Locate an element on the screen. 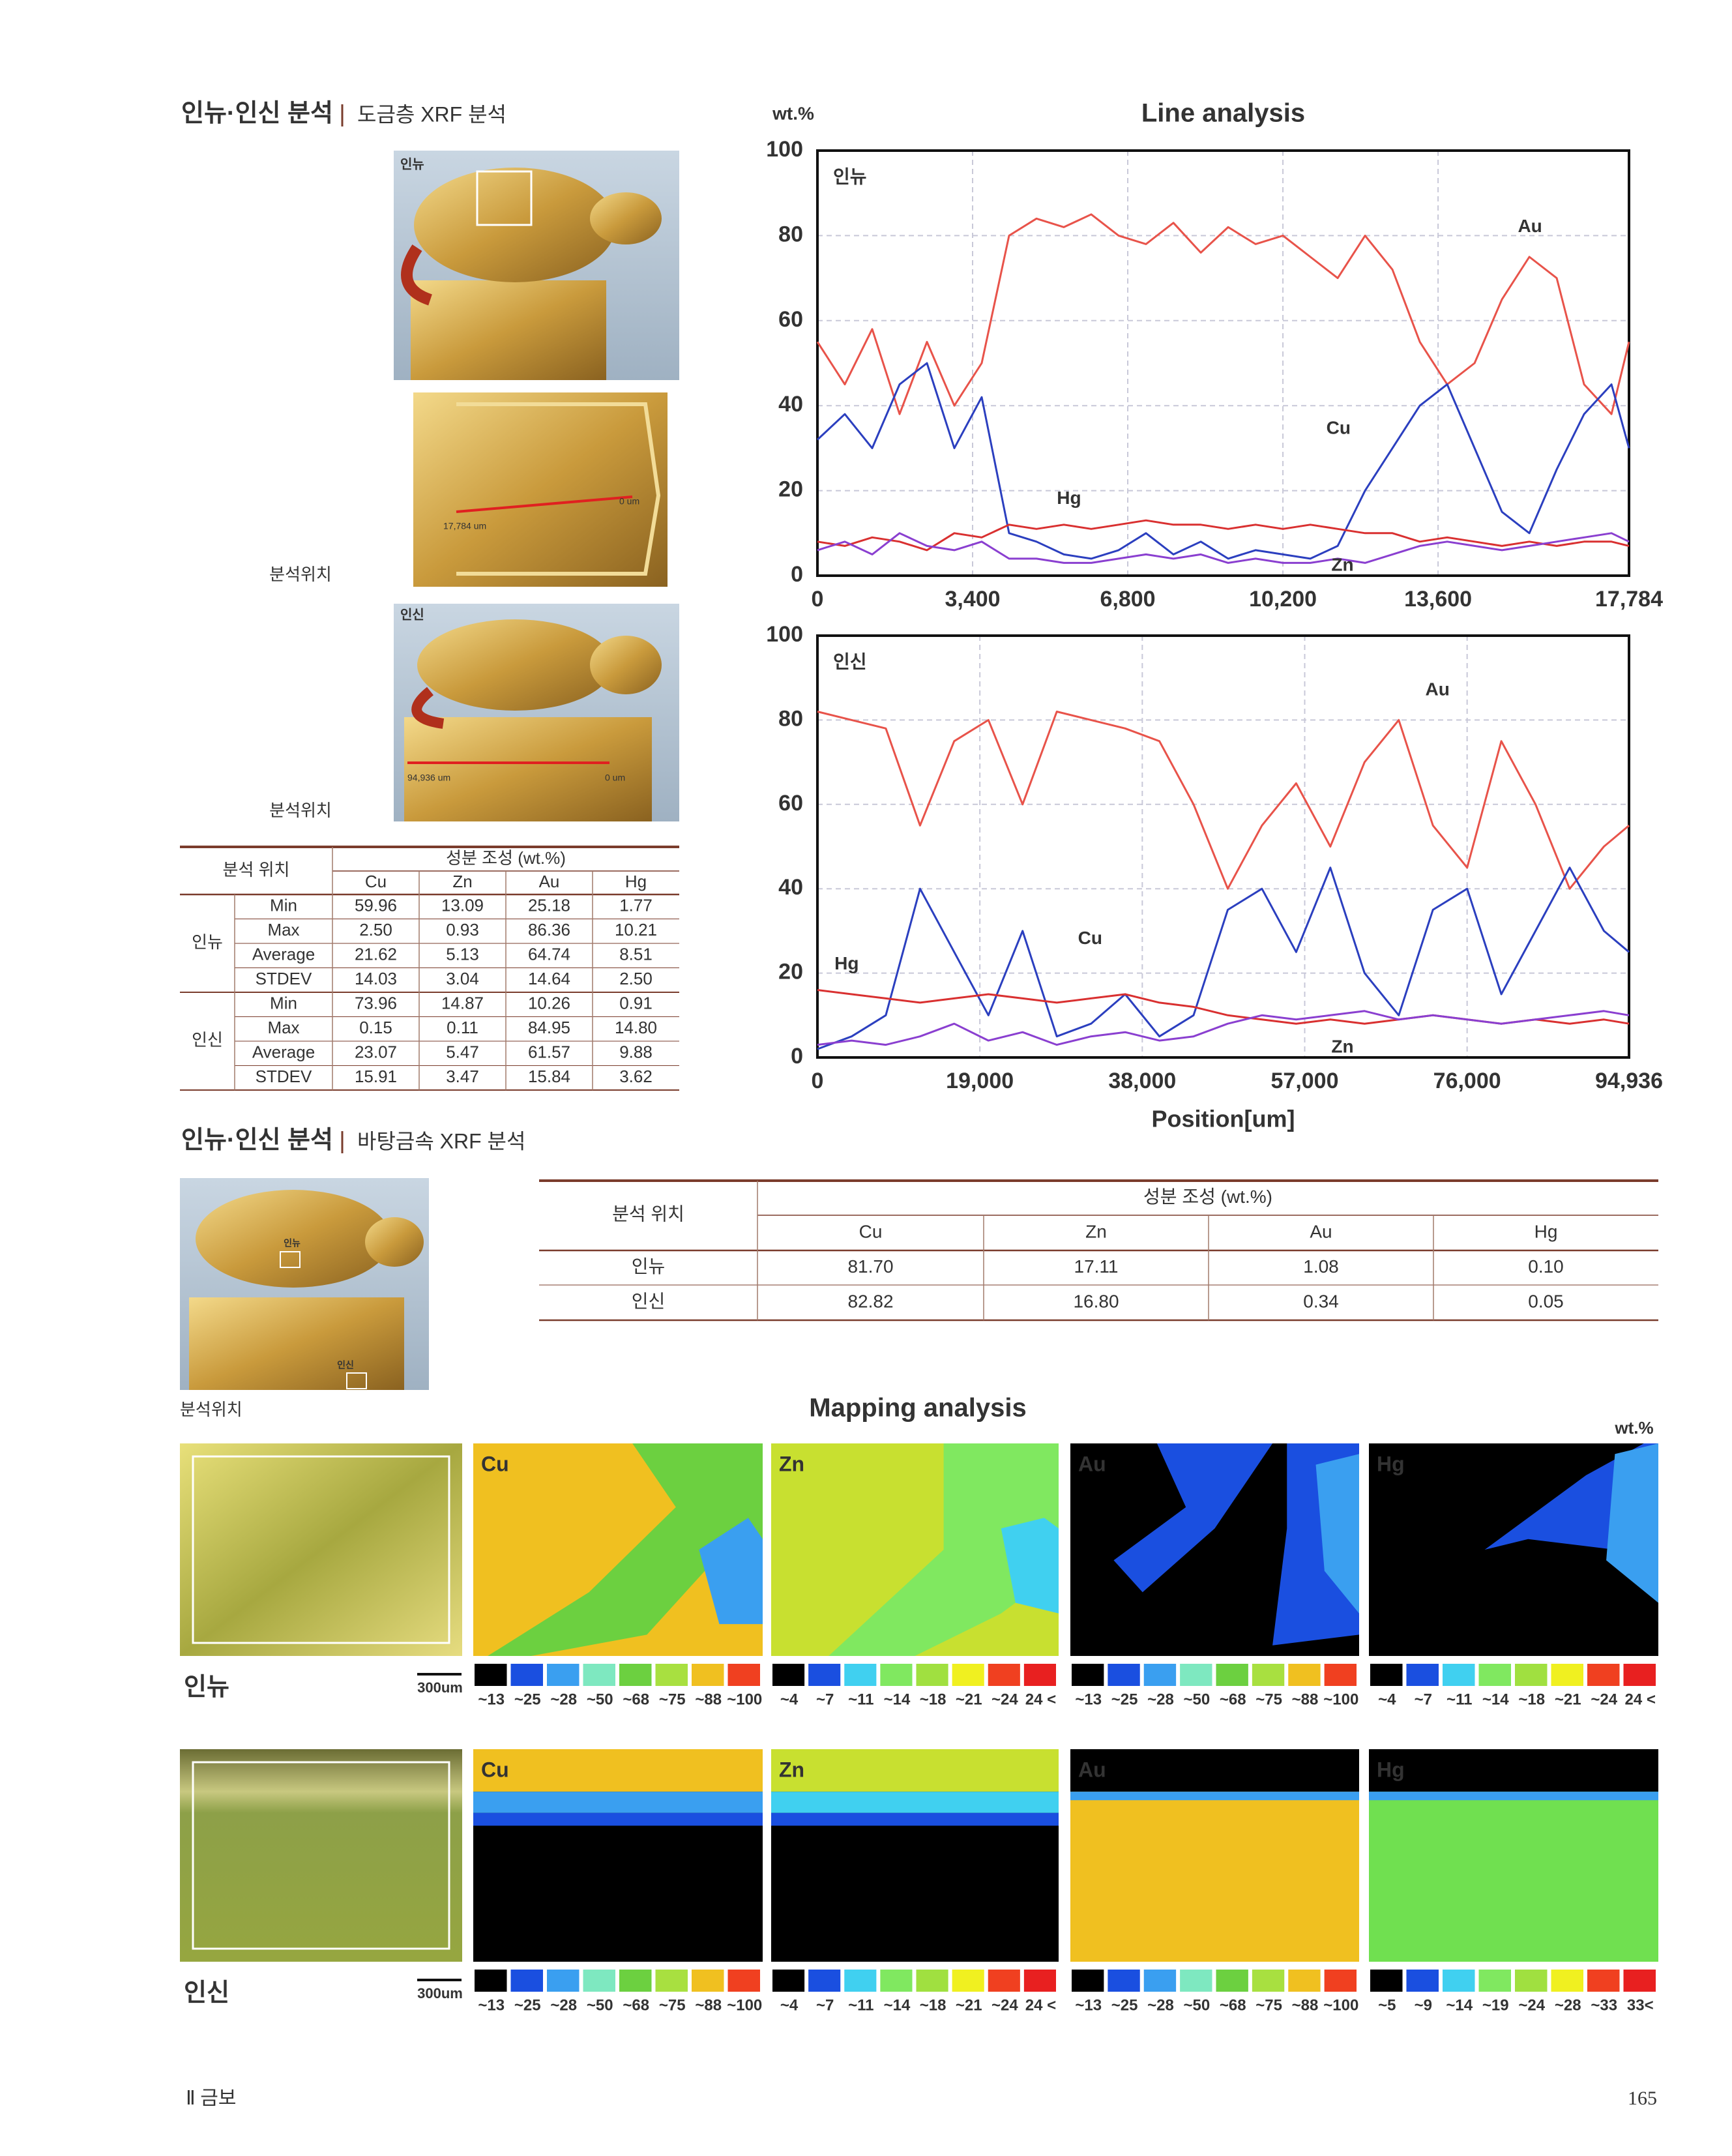 This screenshot has width=1732, height=2156. photo-detail is located at coordinates (540, 489).